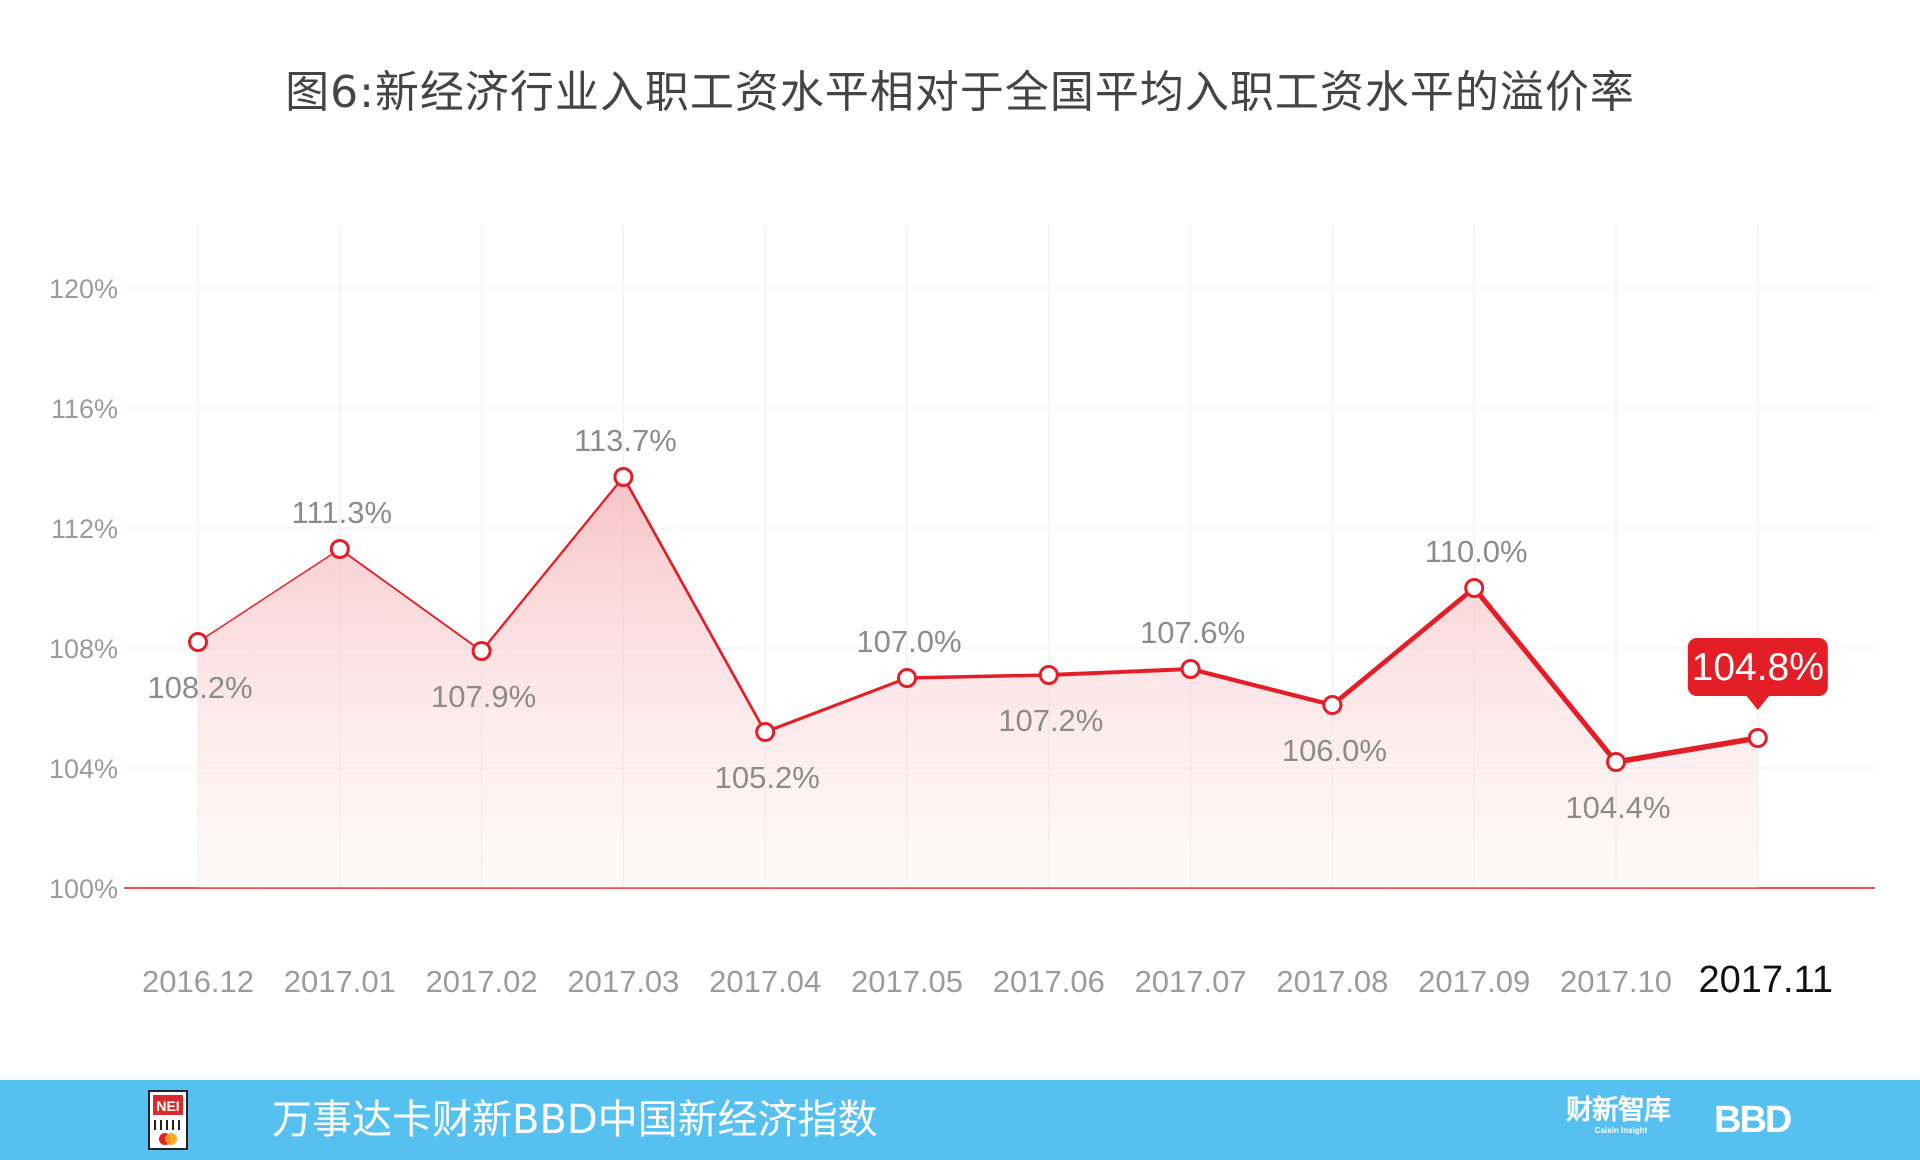 This screenshot has height=1160, width=1920. I want to click on data-label: 110.0%, so click(1476, 551).